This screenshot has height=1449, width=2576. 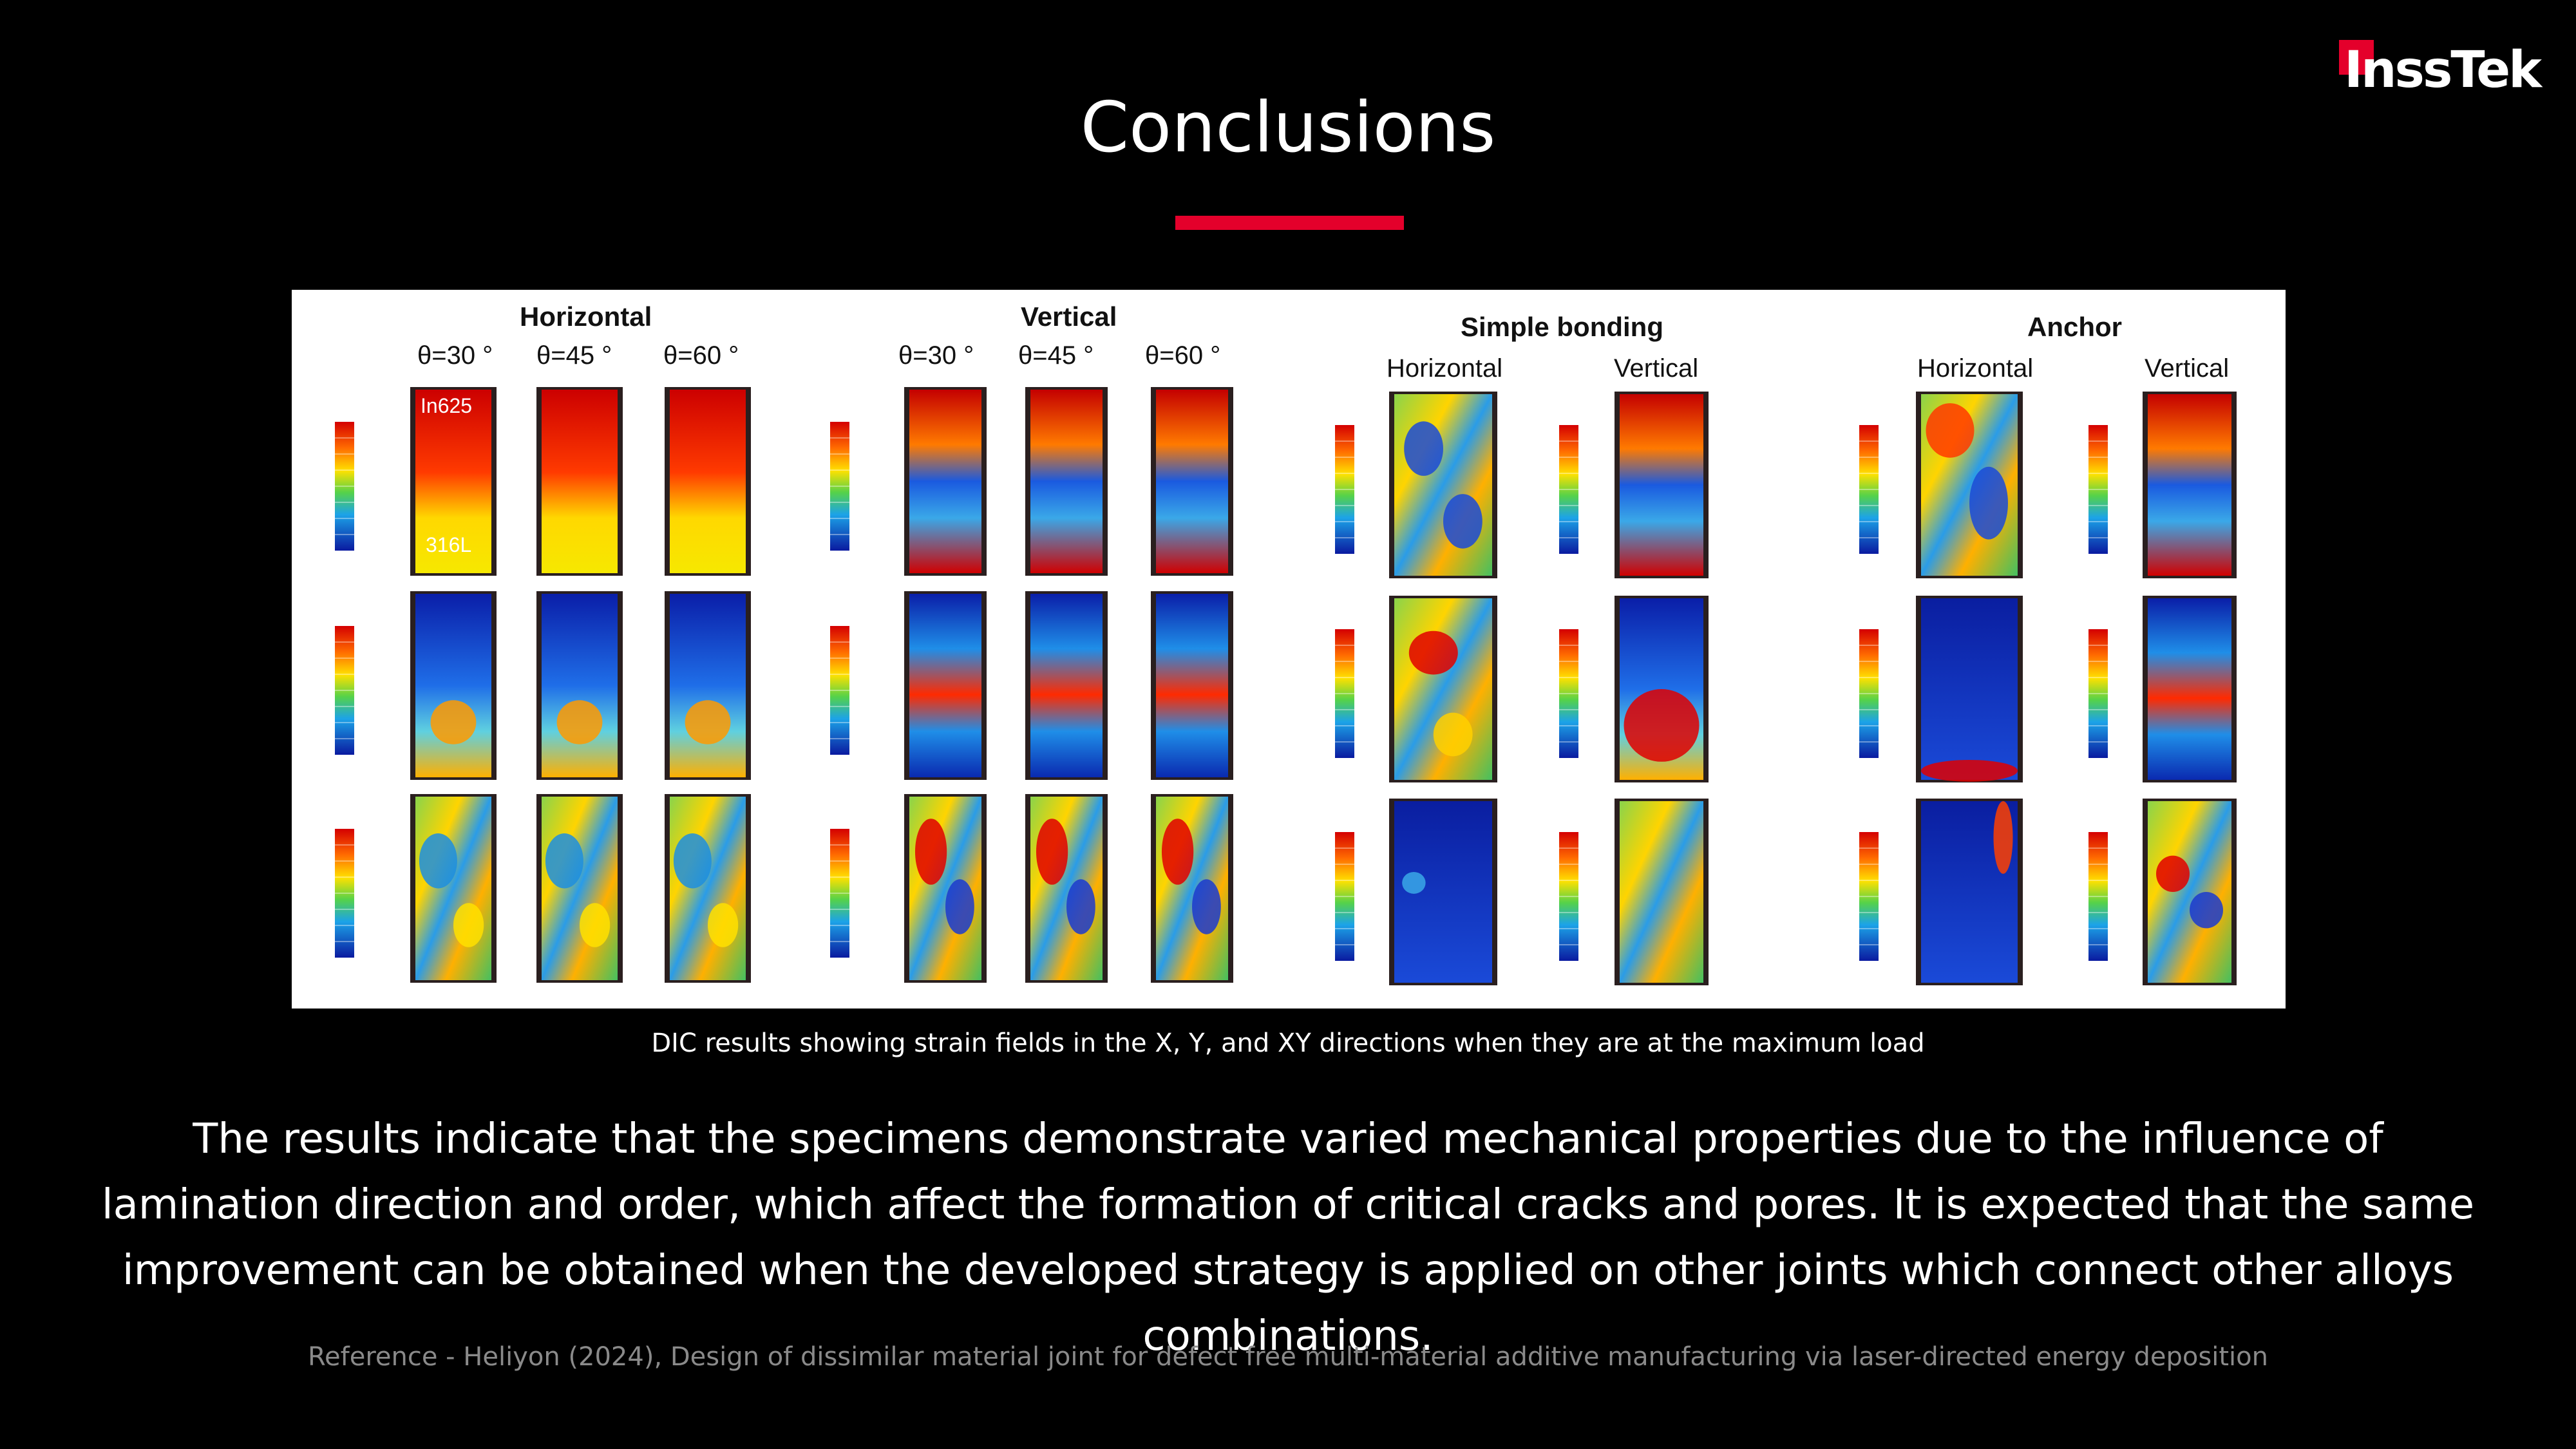 I want to click on specimen-simple-bonding-v-r2, so click(x=1661, y=892).